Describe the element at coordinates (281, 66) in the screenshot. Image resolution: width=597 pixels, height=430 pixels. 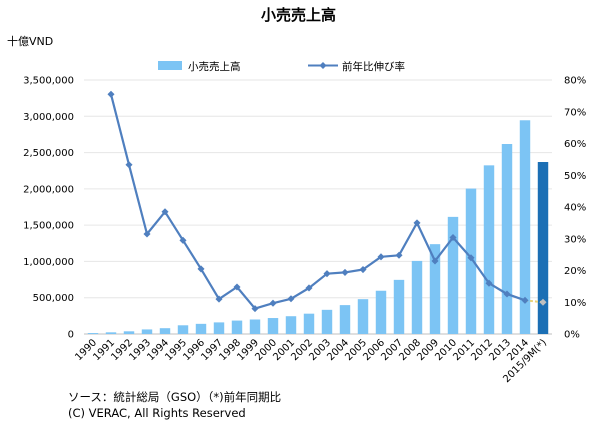
I see `legend: 小売売上高 前年比伸び率` at that location.